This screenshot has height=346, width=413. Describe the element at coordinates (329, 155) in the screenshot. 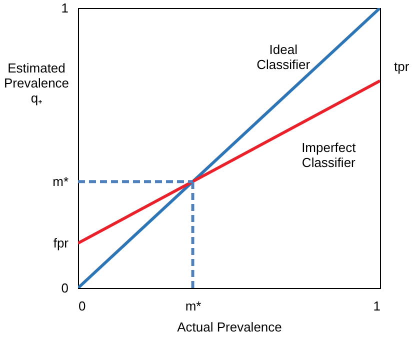

I see `annotation: Imperfect Classifier` at that location.